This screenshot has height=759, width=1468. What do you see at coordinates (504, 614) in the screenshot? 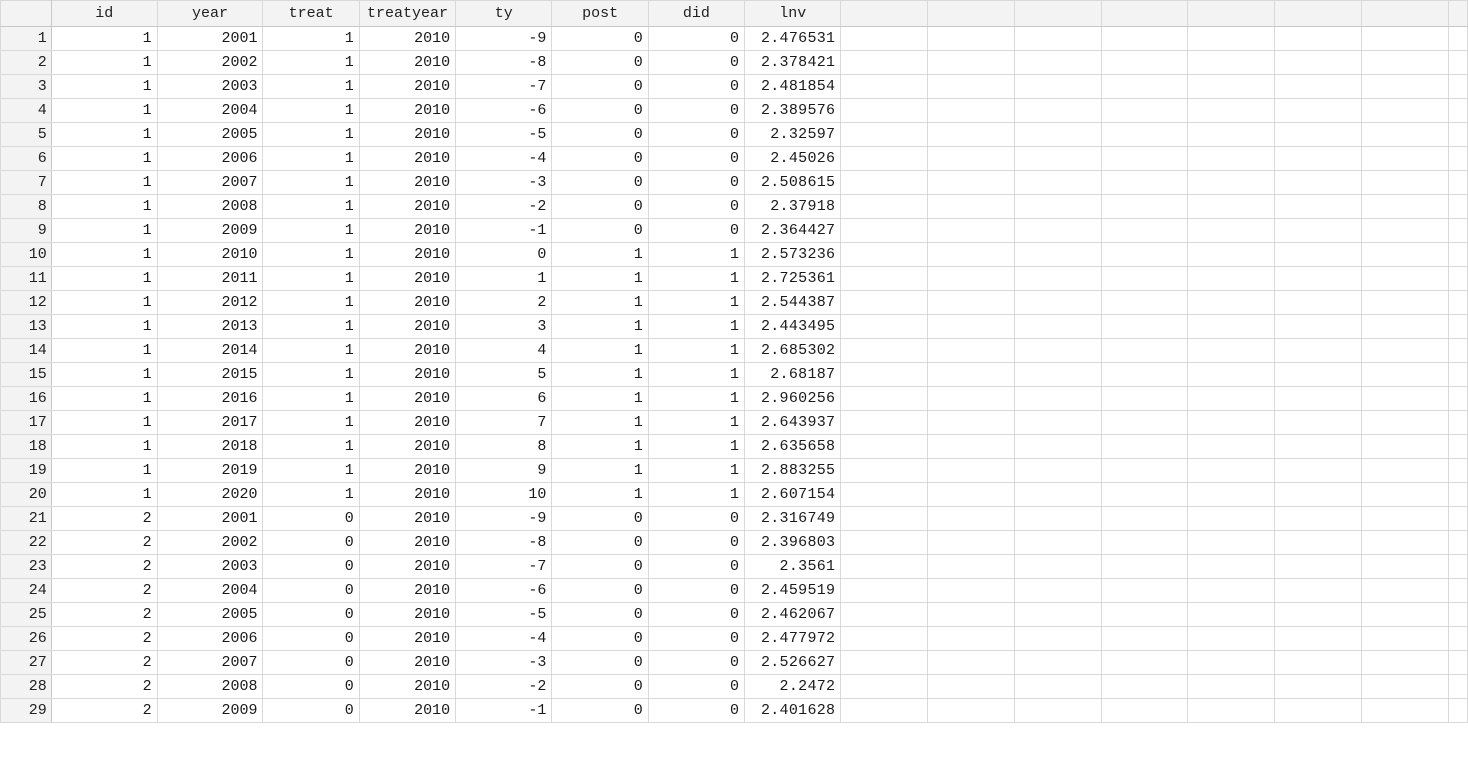
I see `cell-ty: -5` at bounding box center [504, 614].